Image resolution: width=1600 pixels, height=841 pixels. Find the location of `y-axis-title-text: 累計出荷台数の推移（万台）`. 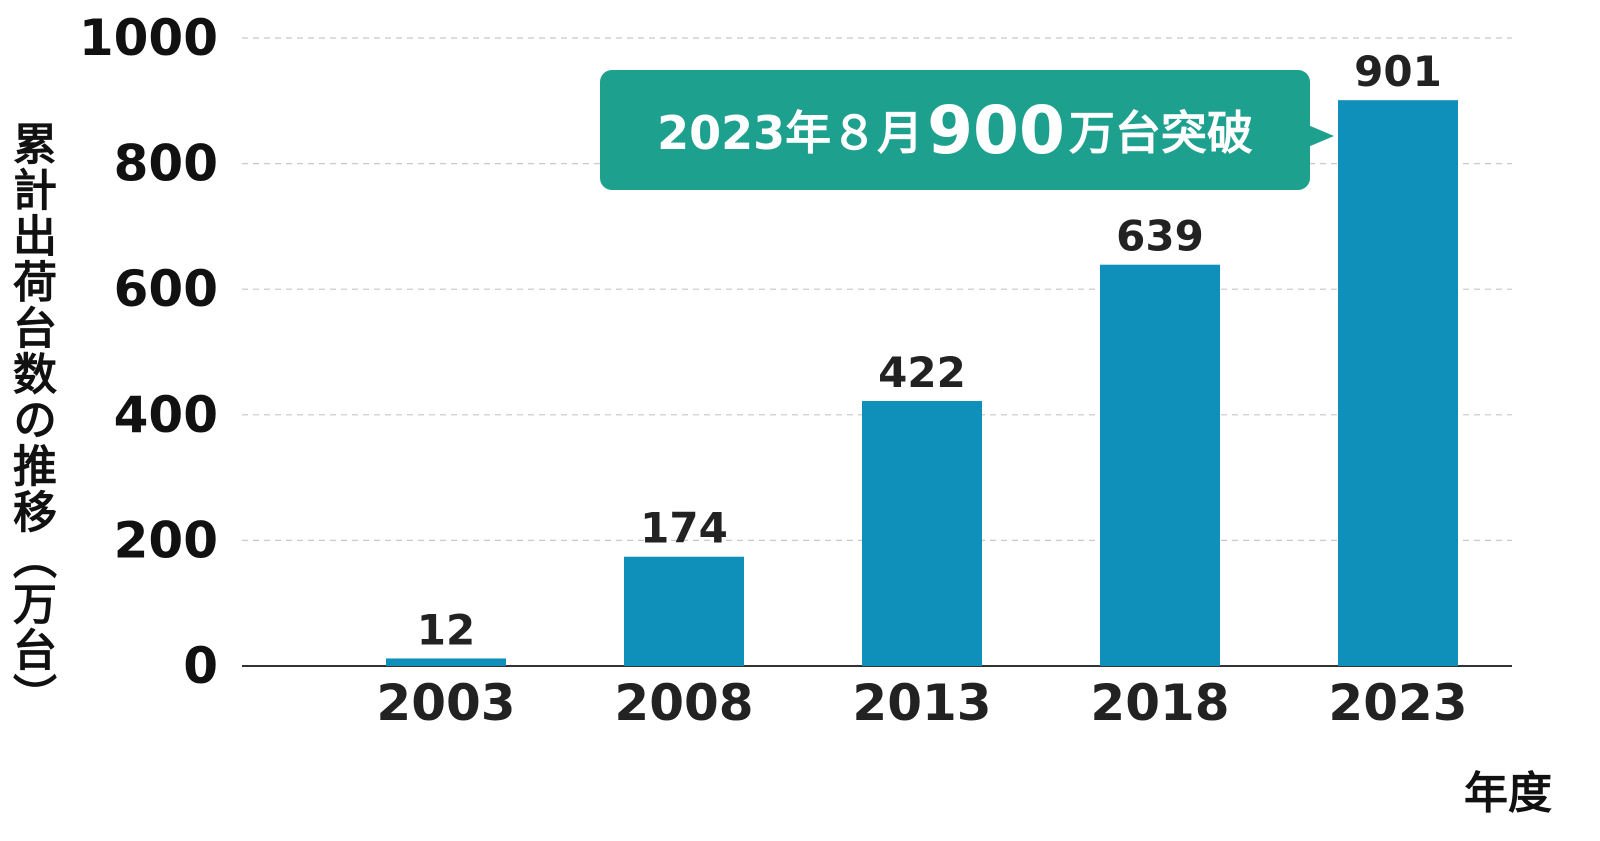

y-axis-title-text: 累計出荷台数の推移（万台） is located at coordinates (30, 420).